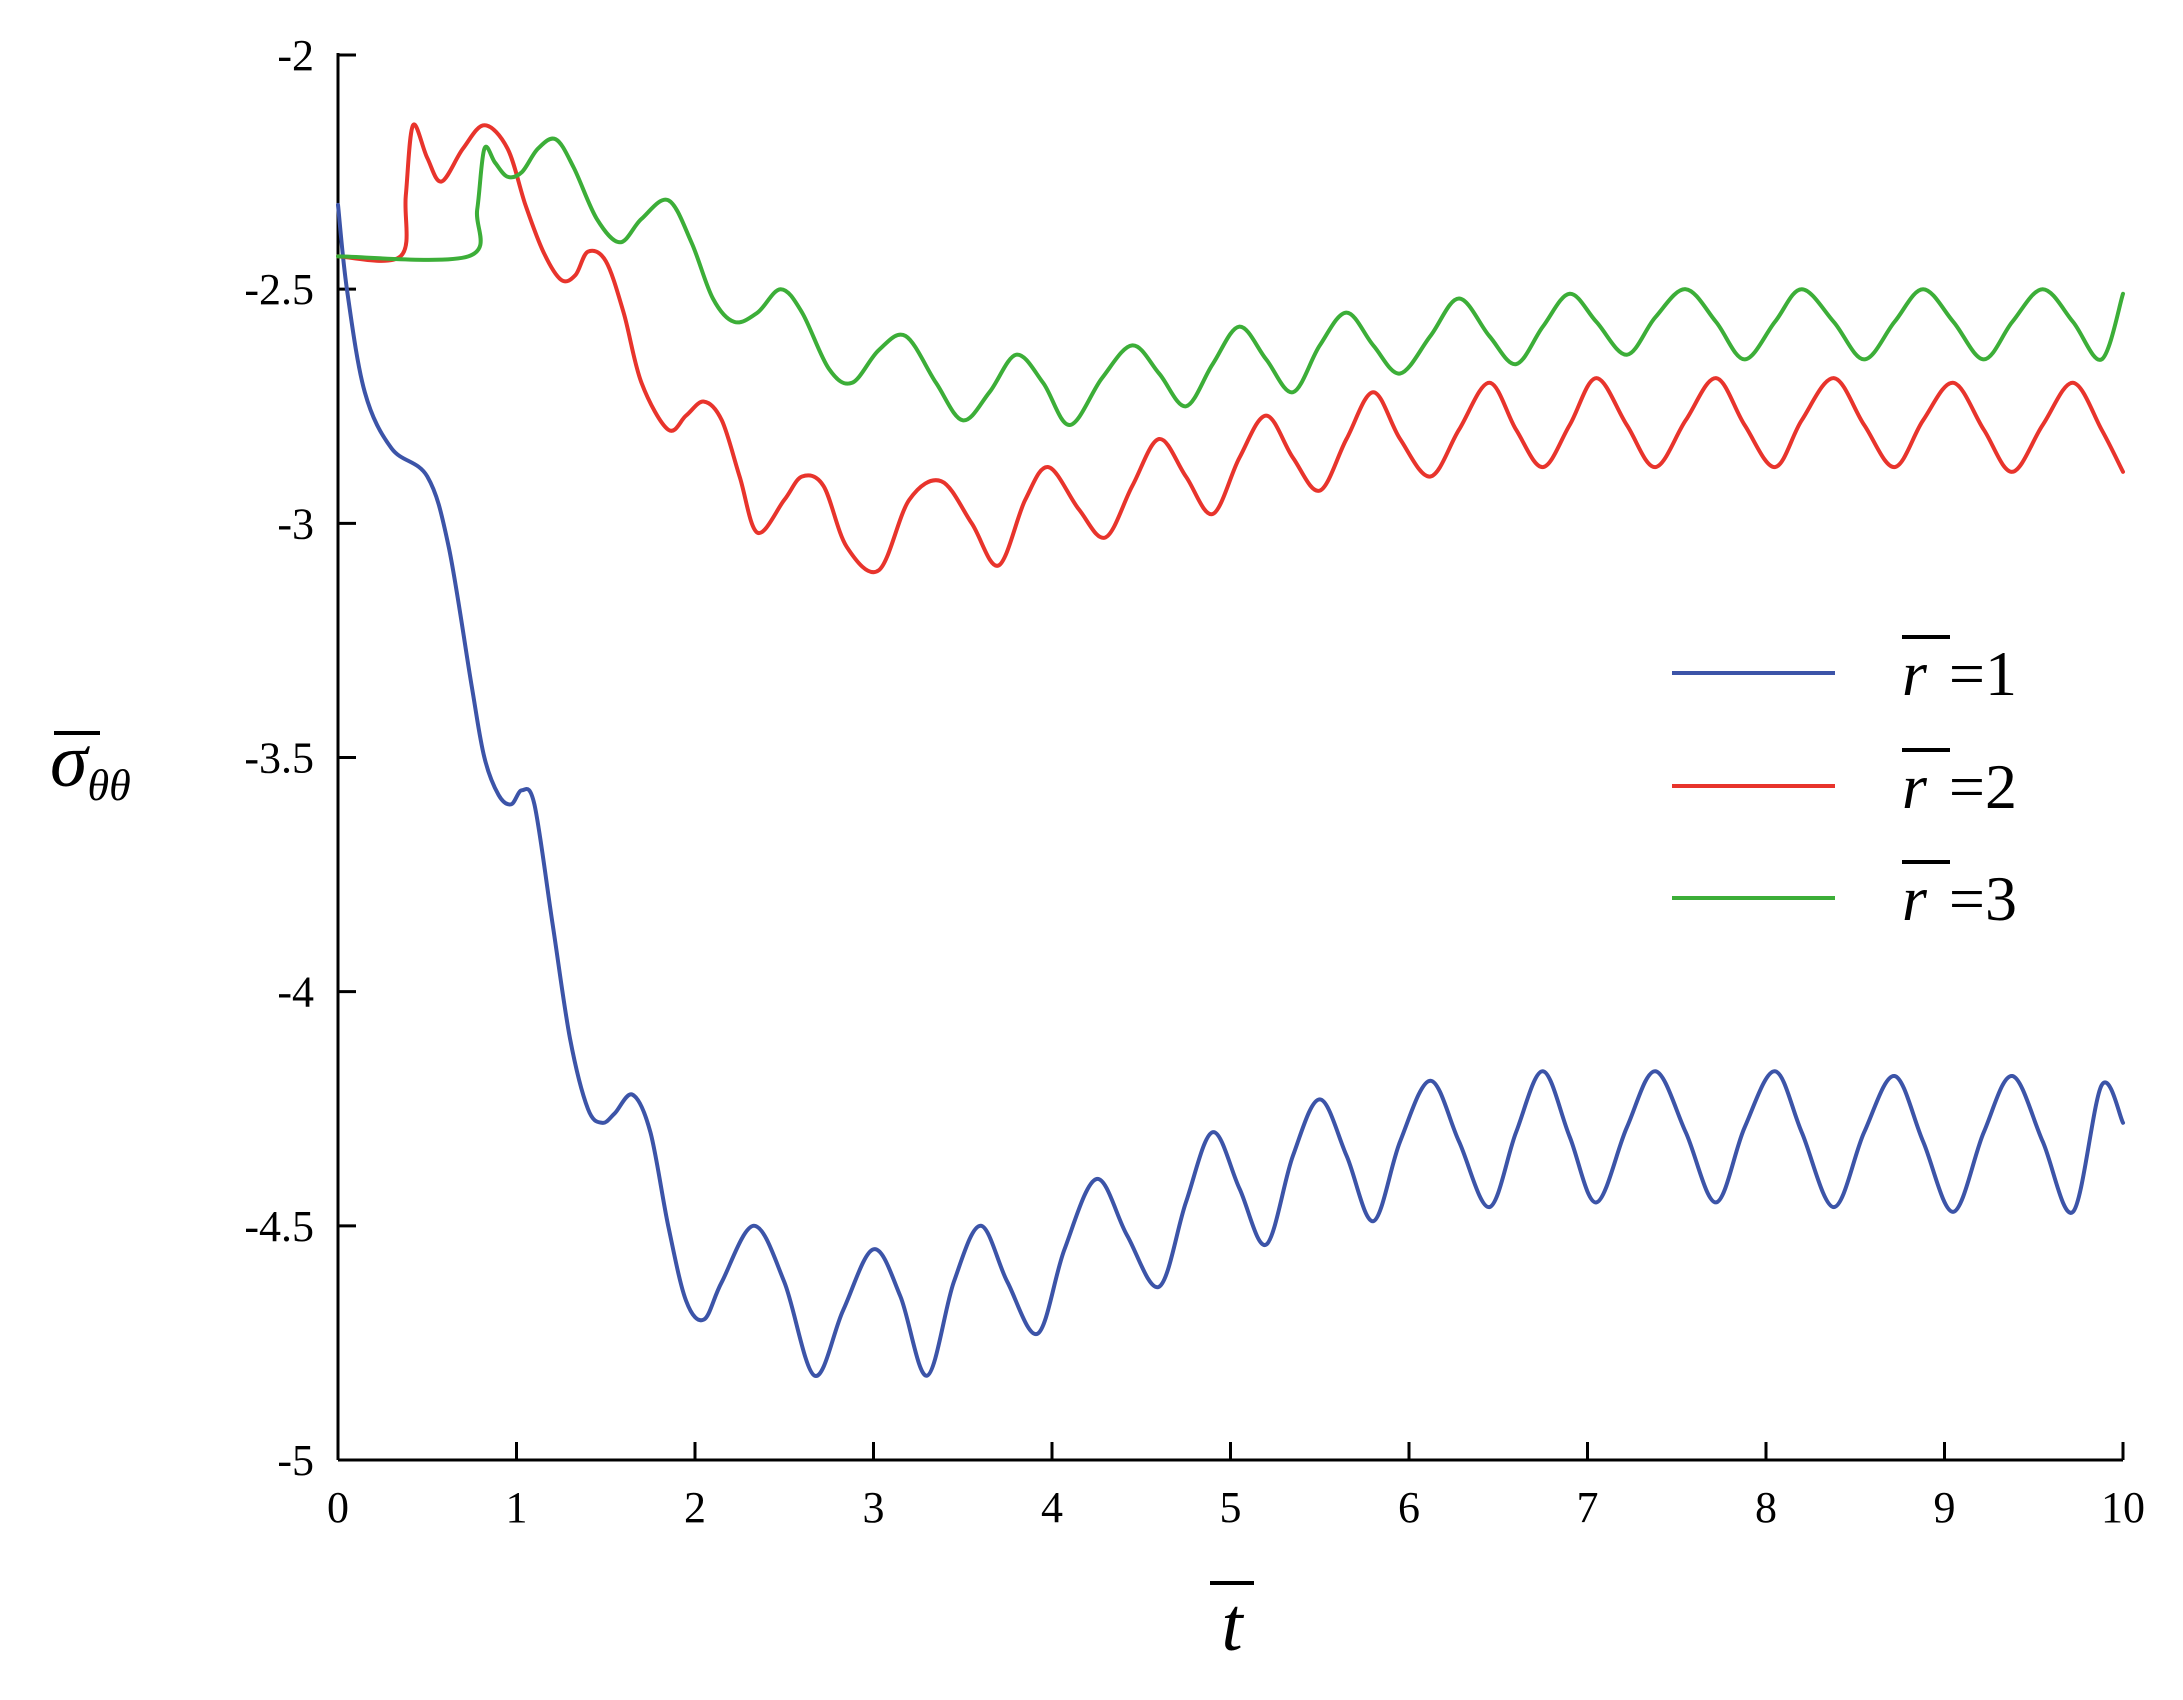 The width and height of the screenshot is (2183, 1700). Describe the element at coordinates (1959, 786) in the screenshot. I see `legend-label: r =2` at that location.